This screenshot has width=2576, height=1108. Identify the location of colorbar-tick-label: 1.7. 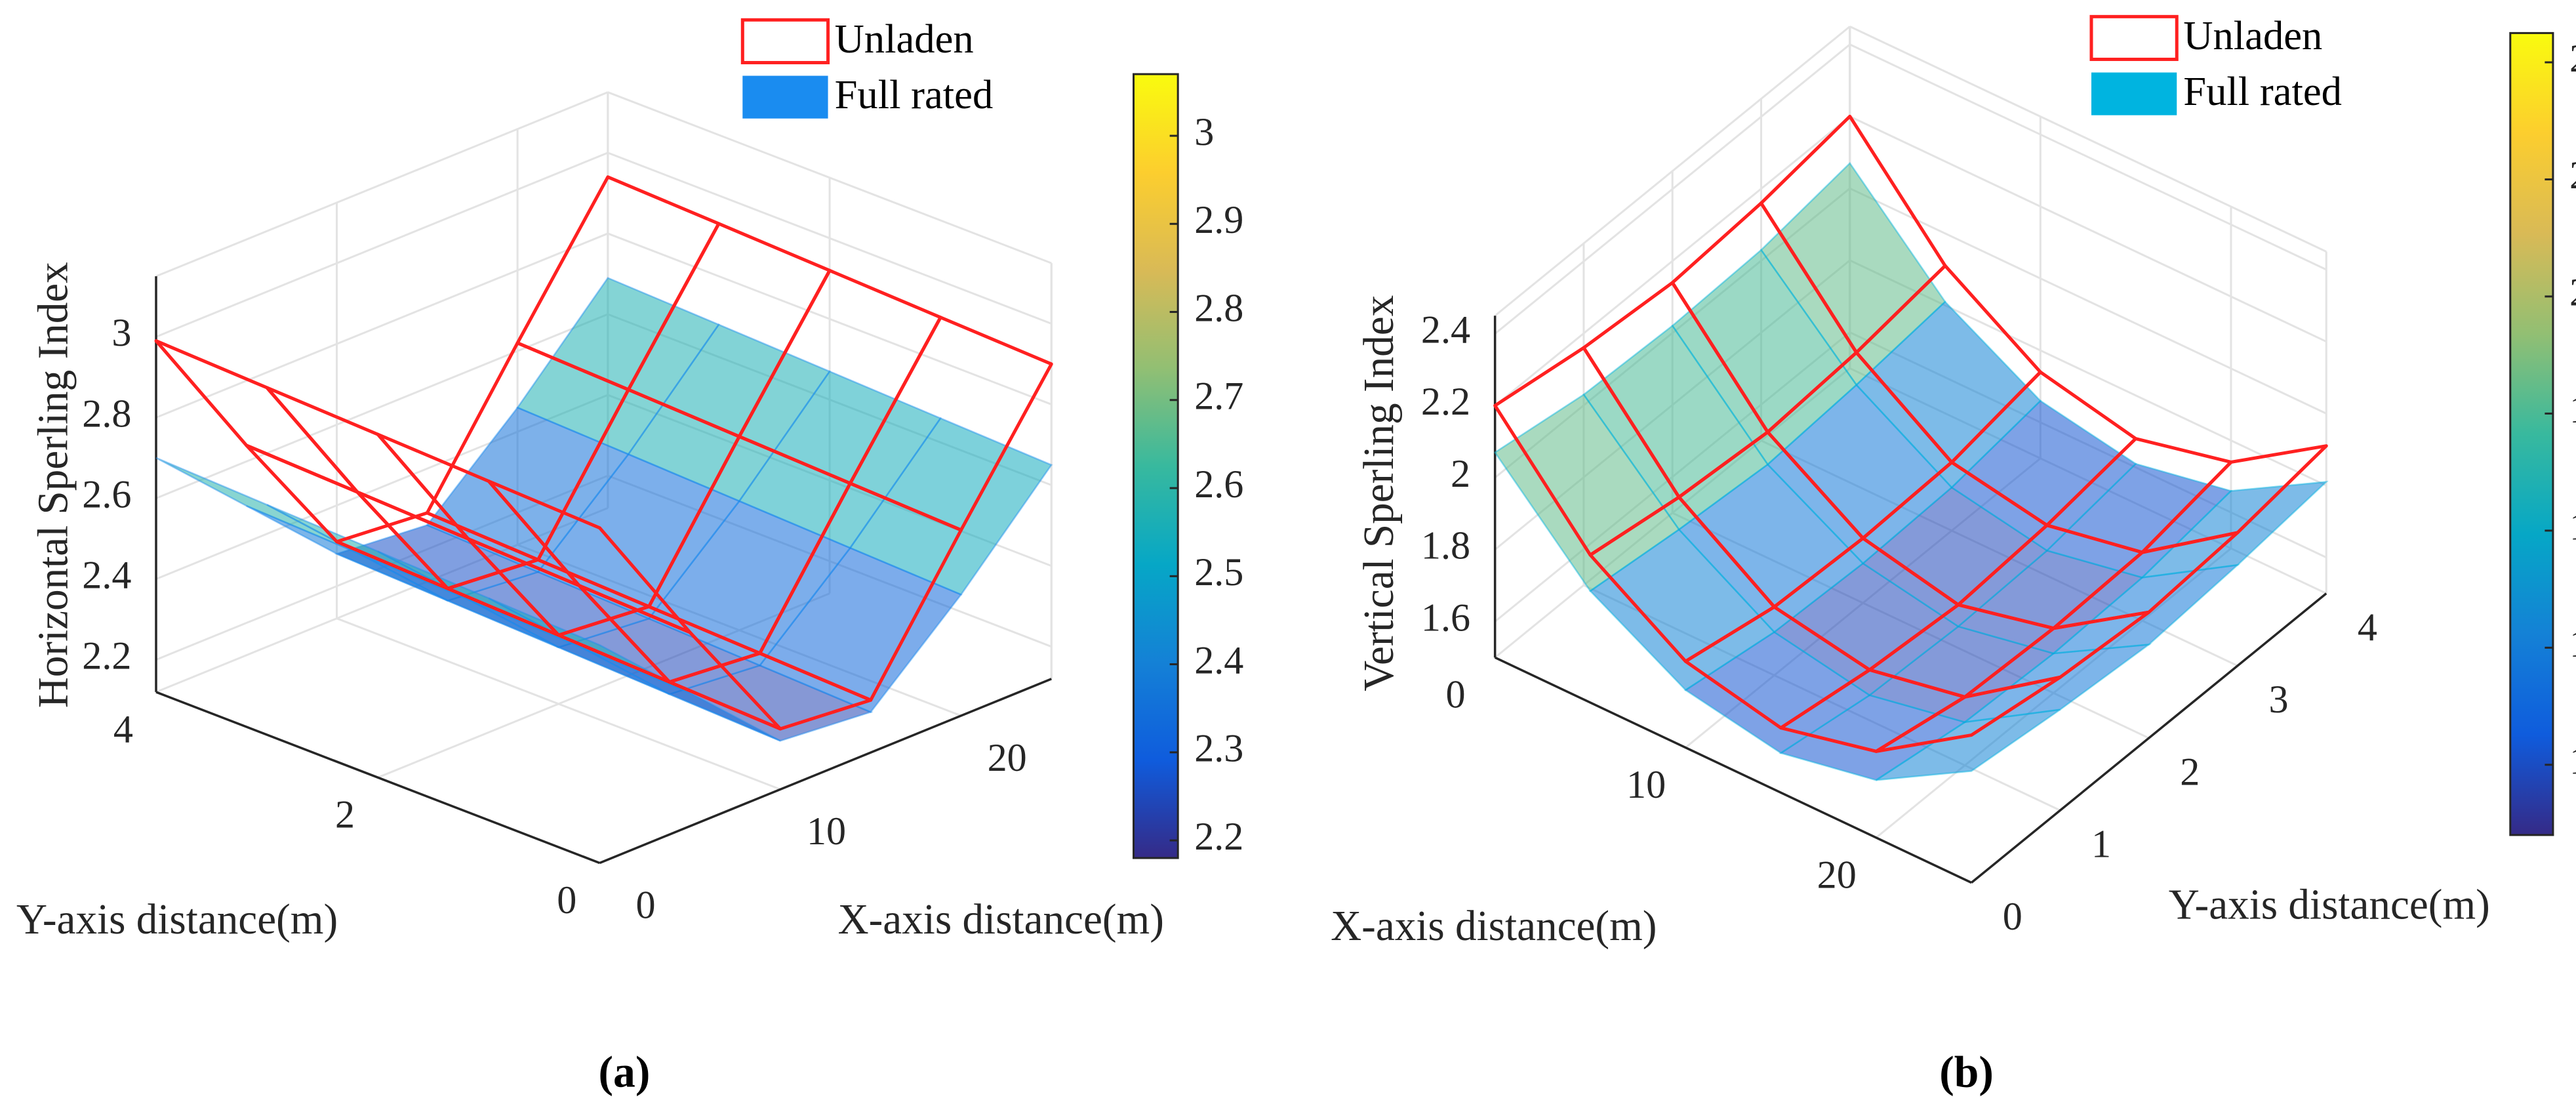
(2572, 644).